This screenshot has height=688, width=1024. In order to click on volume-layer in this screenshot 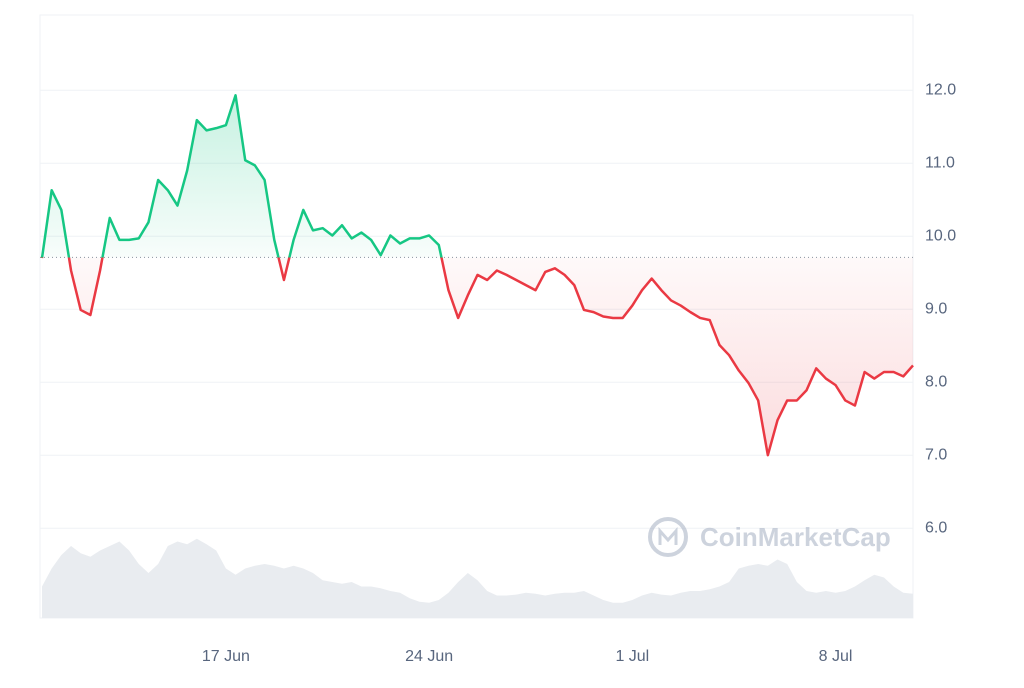, I will do `click(477, 578)`.